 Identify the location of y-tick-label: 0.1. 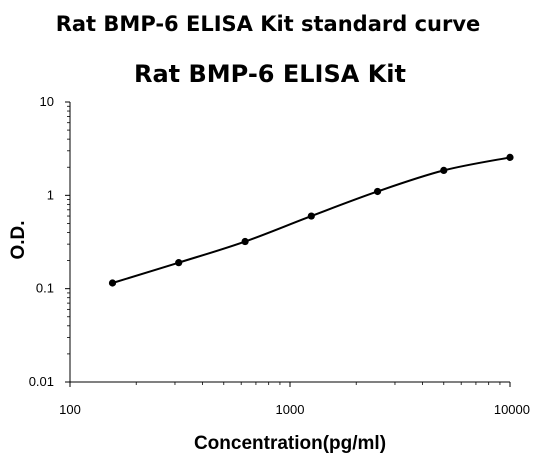
(45, 288).